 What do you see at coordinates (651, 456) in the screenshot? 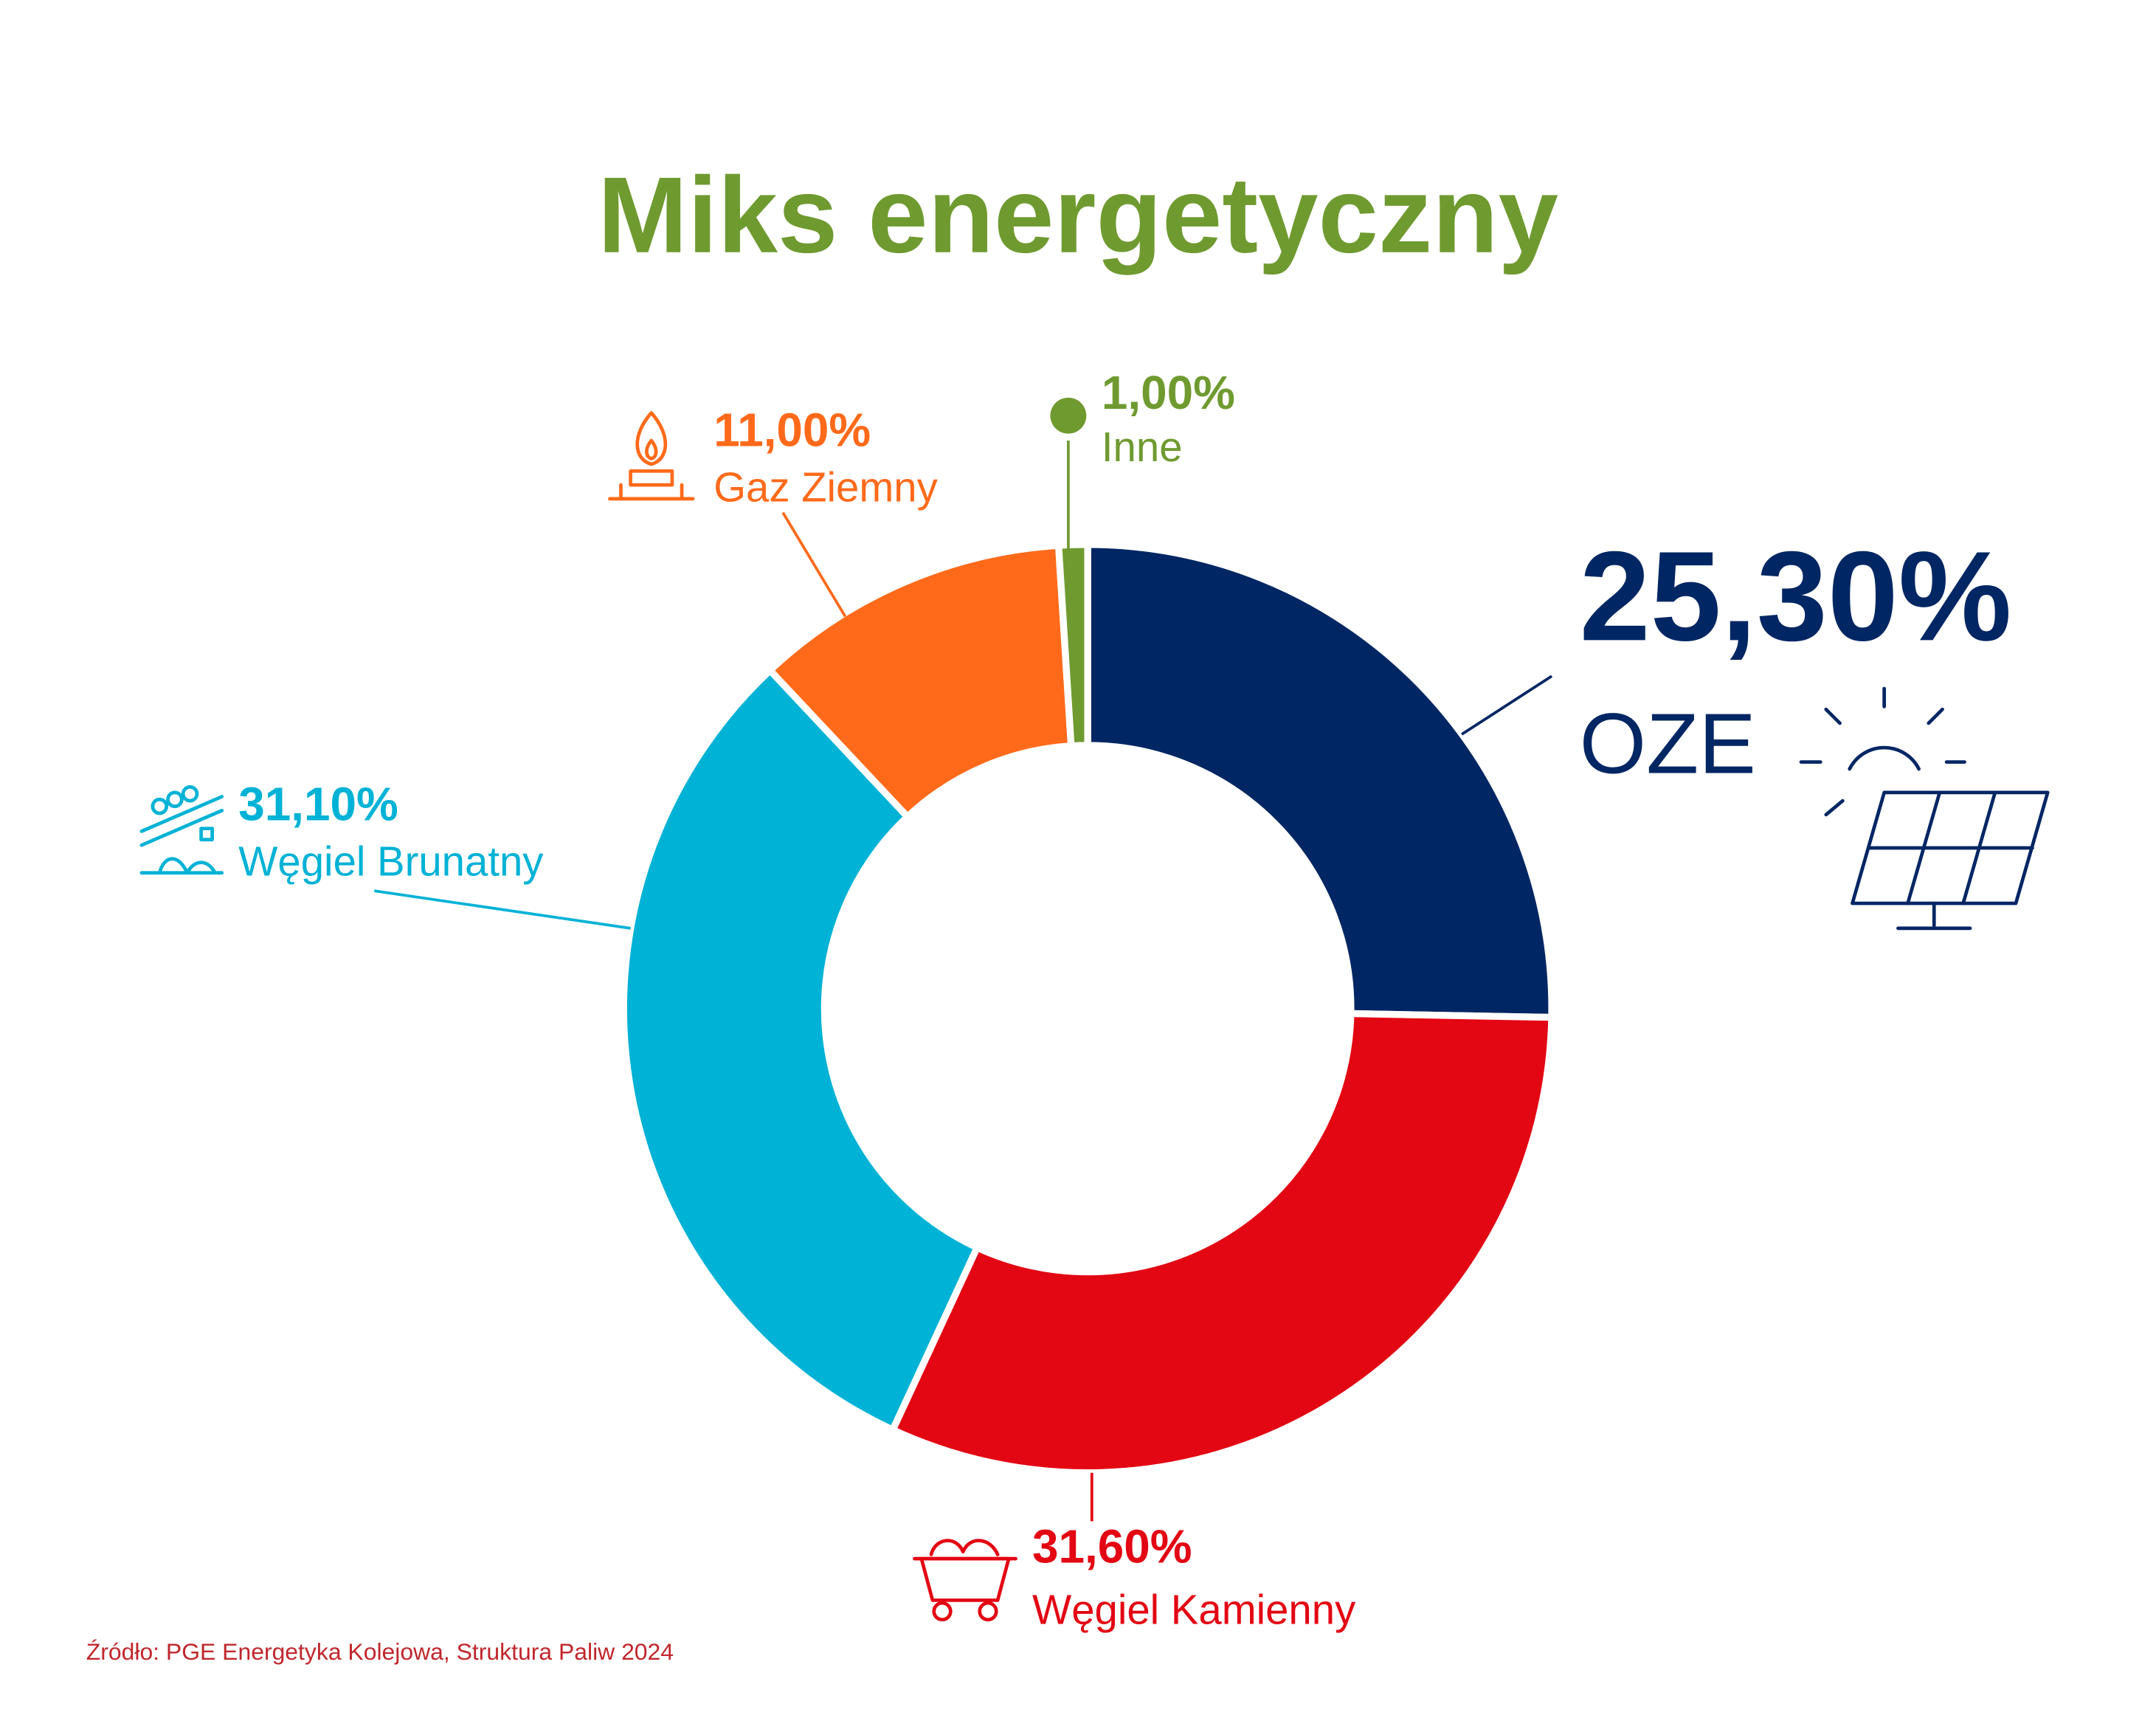
I see `gas-icon` at bounding box center [651, 456].